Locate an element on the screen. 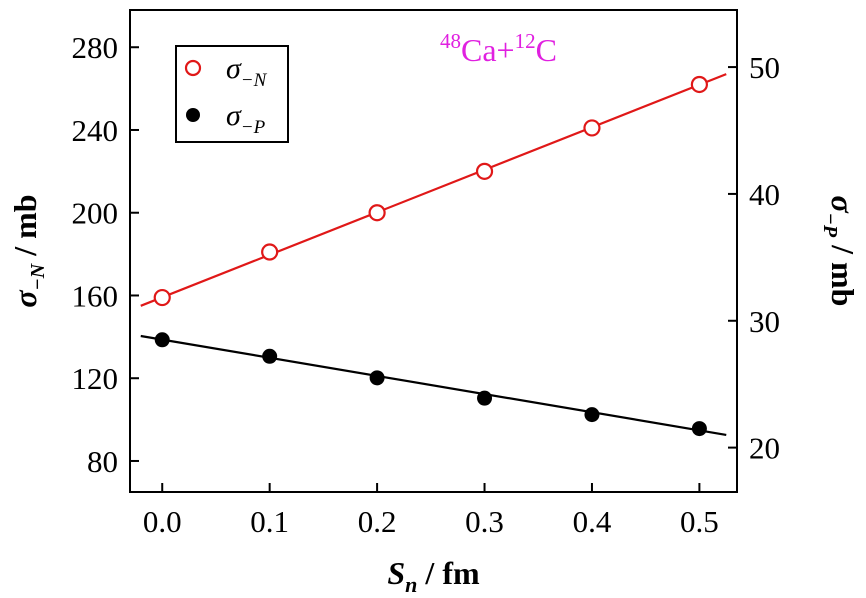  x-axis-label: Sn / fm is located at coordinates (433, 576).